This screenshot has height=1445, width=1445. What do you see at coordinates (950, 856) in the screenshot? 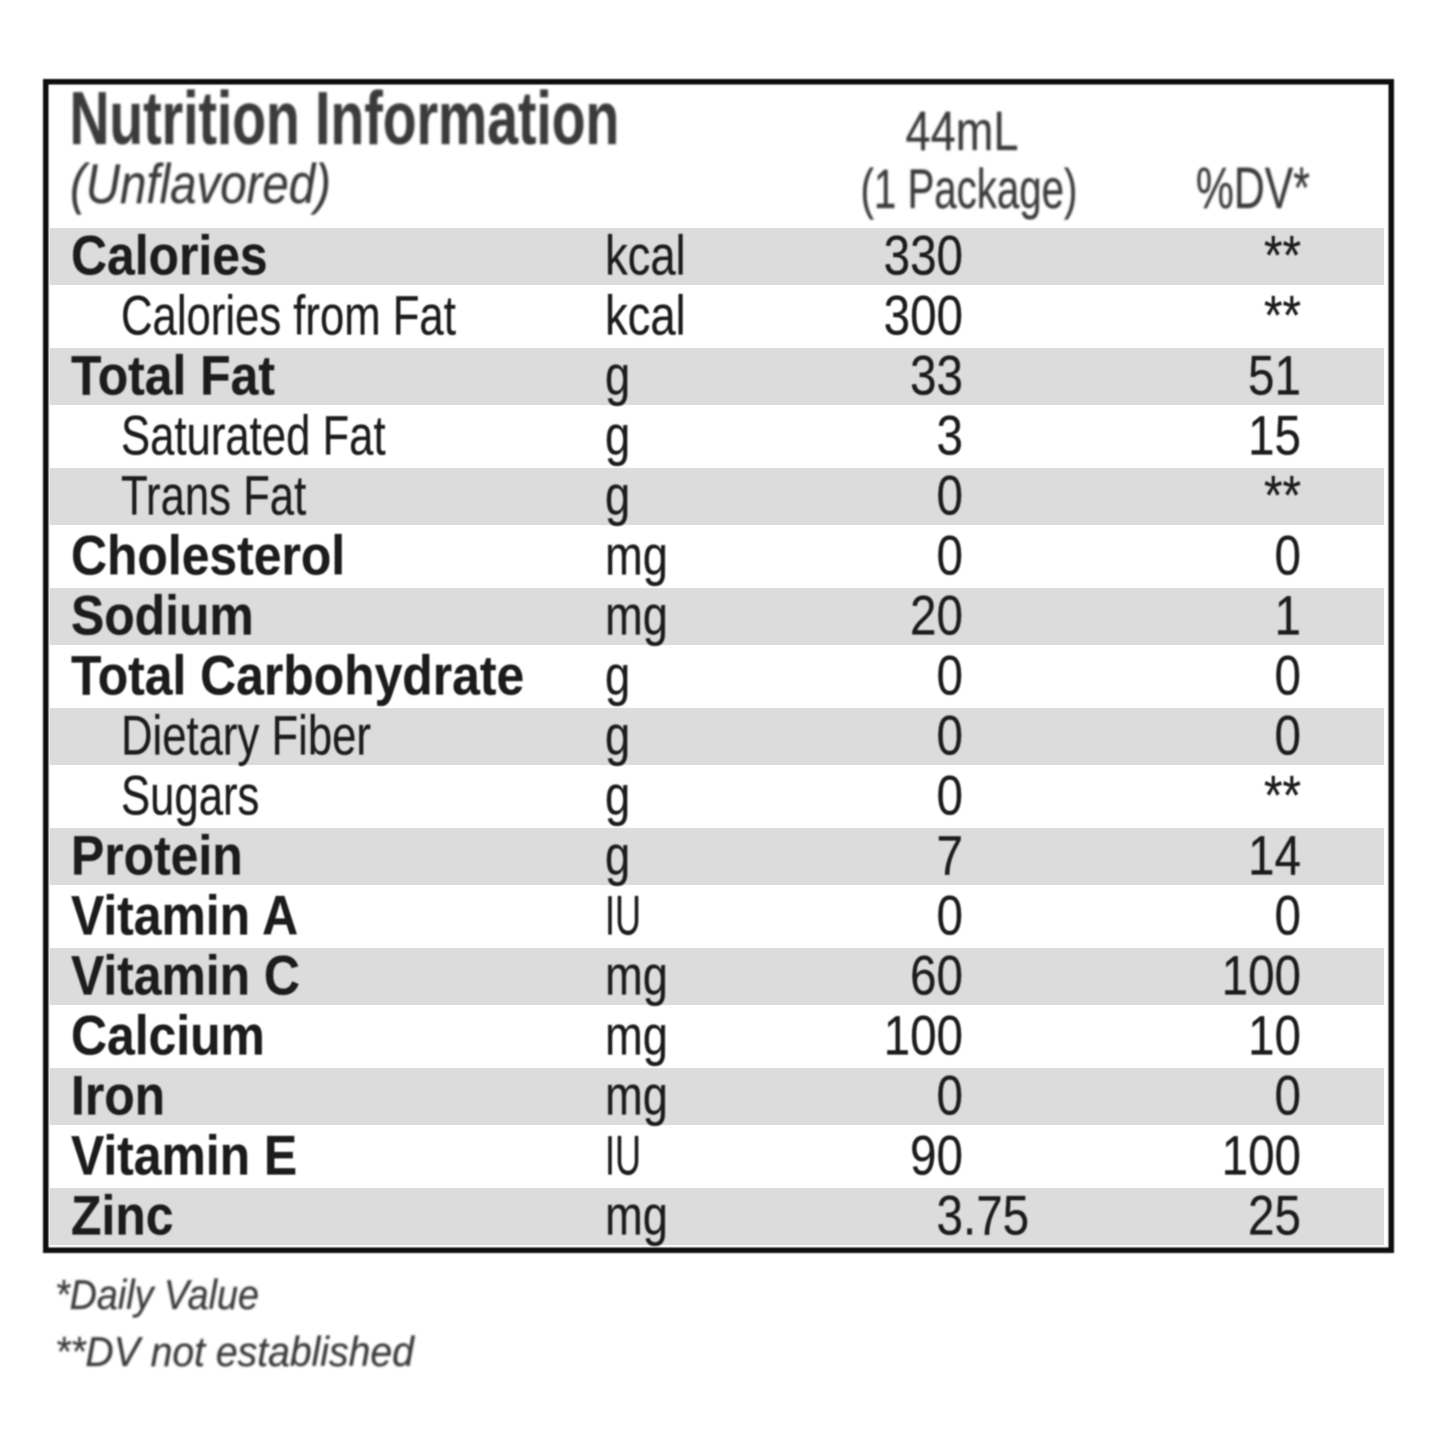
I see `svg-text: 7` at bounding box center [950, 856].